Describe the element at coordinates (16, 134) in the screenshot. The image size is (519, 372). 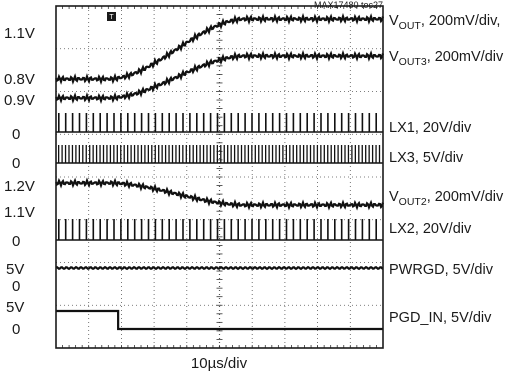
I see `lx1-zero-label: 0` at that location.